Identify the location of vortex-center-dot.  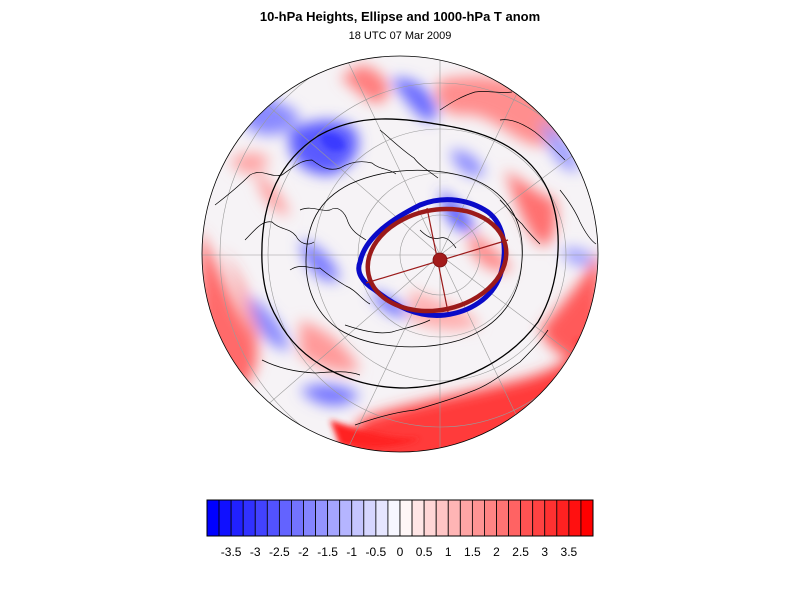
(440, 260).